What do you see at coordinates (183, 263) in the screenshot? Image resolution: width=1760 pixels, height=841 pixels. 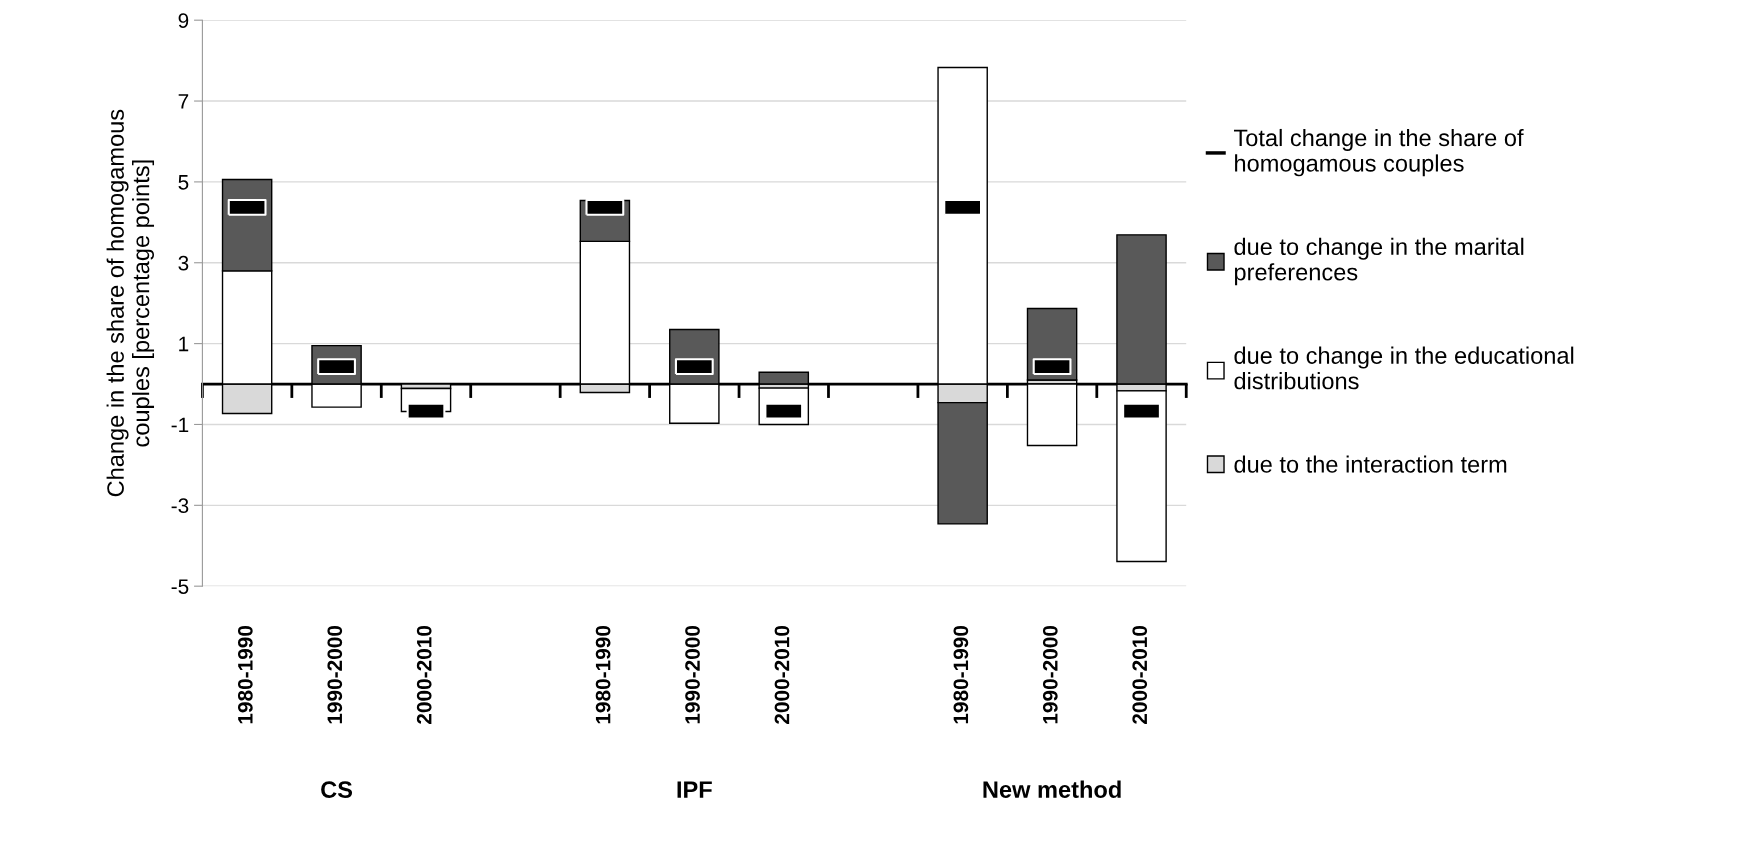 I see `y-tick-label: 3` at bounding box center [183, 263].